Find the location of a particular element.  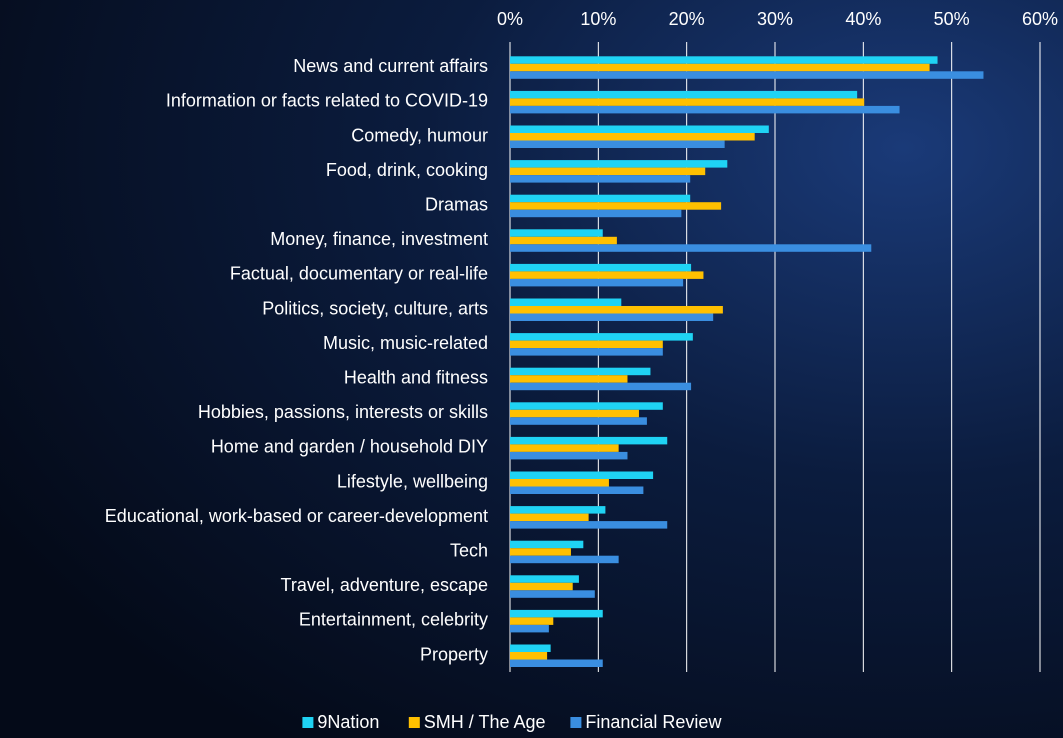

y-tick-label: Information or facts related to COVID-19 is located at coordinates (327, 101).